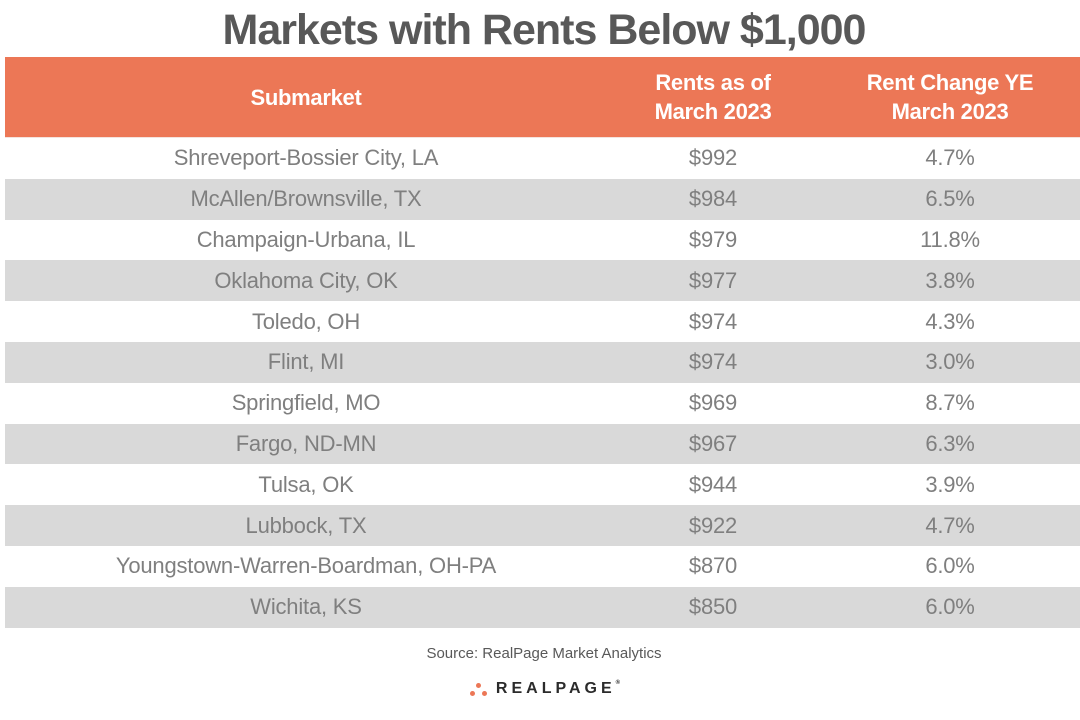  Describe the element at coordinates (713, 158) in the screenshot. I see `rent-cell: $992` at that location.